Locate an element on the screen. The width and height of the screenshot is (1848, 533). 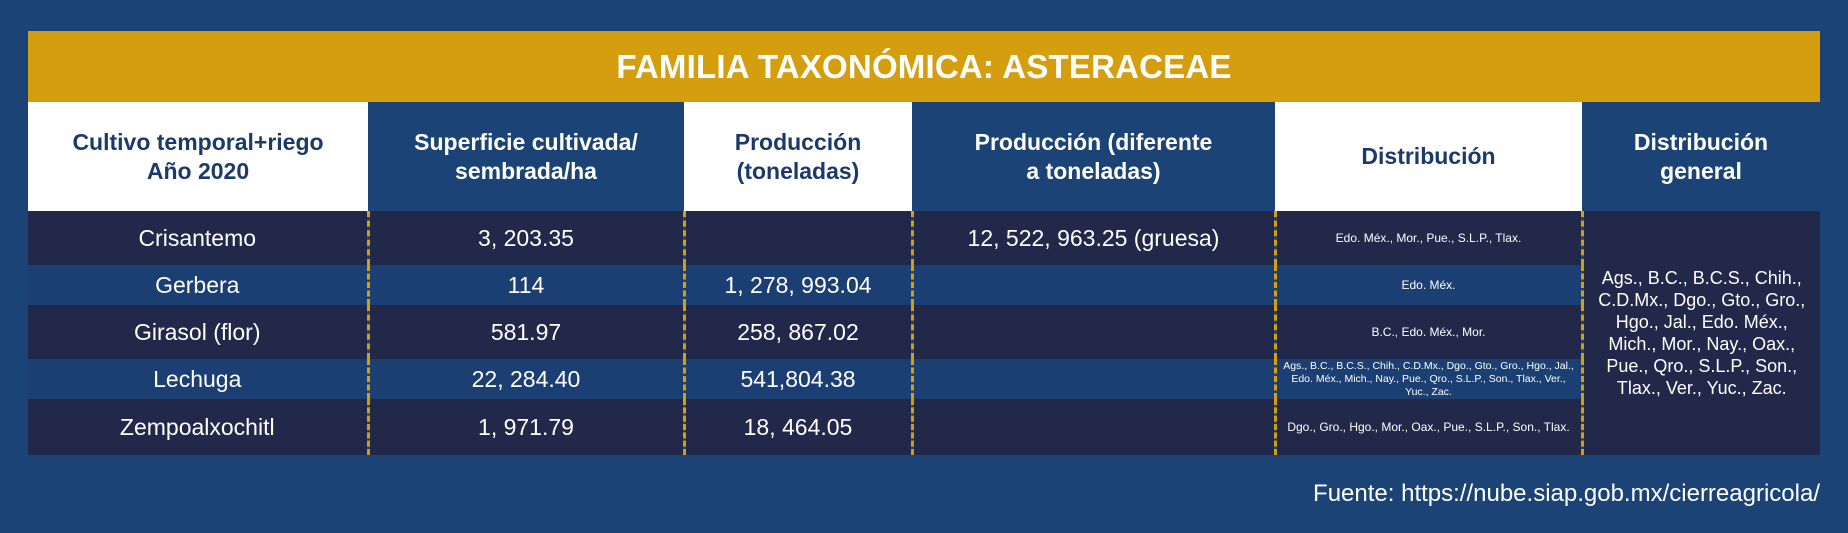
cell-cultivo: Gerbera is located at coordinates (199, 285).